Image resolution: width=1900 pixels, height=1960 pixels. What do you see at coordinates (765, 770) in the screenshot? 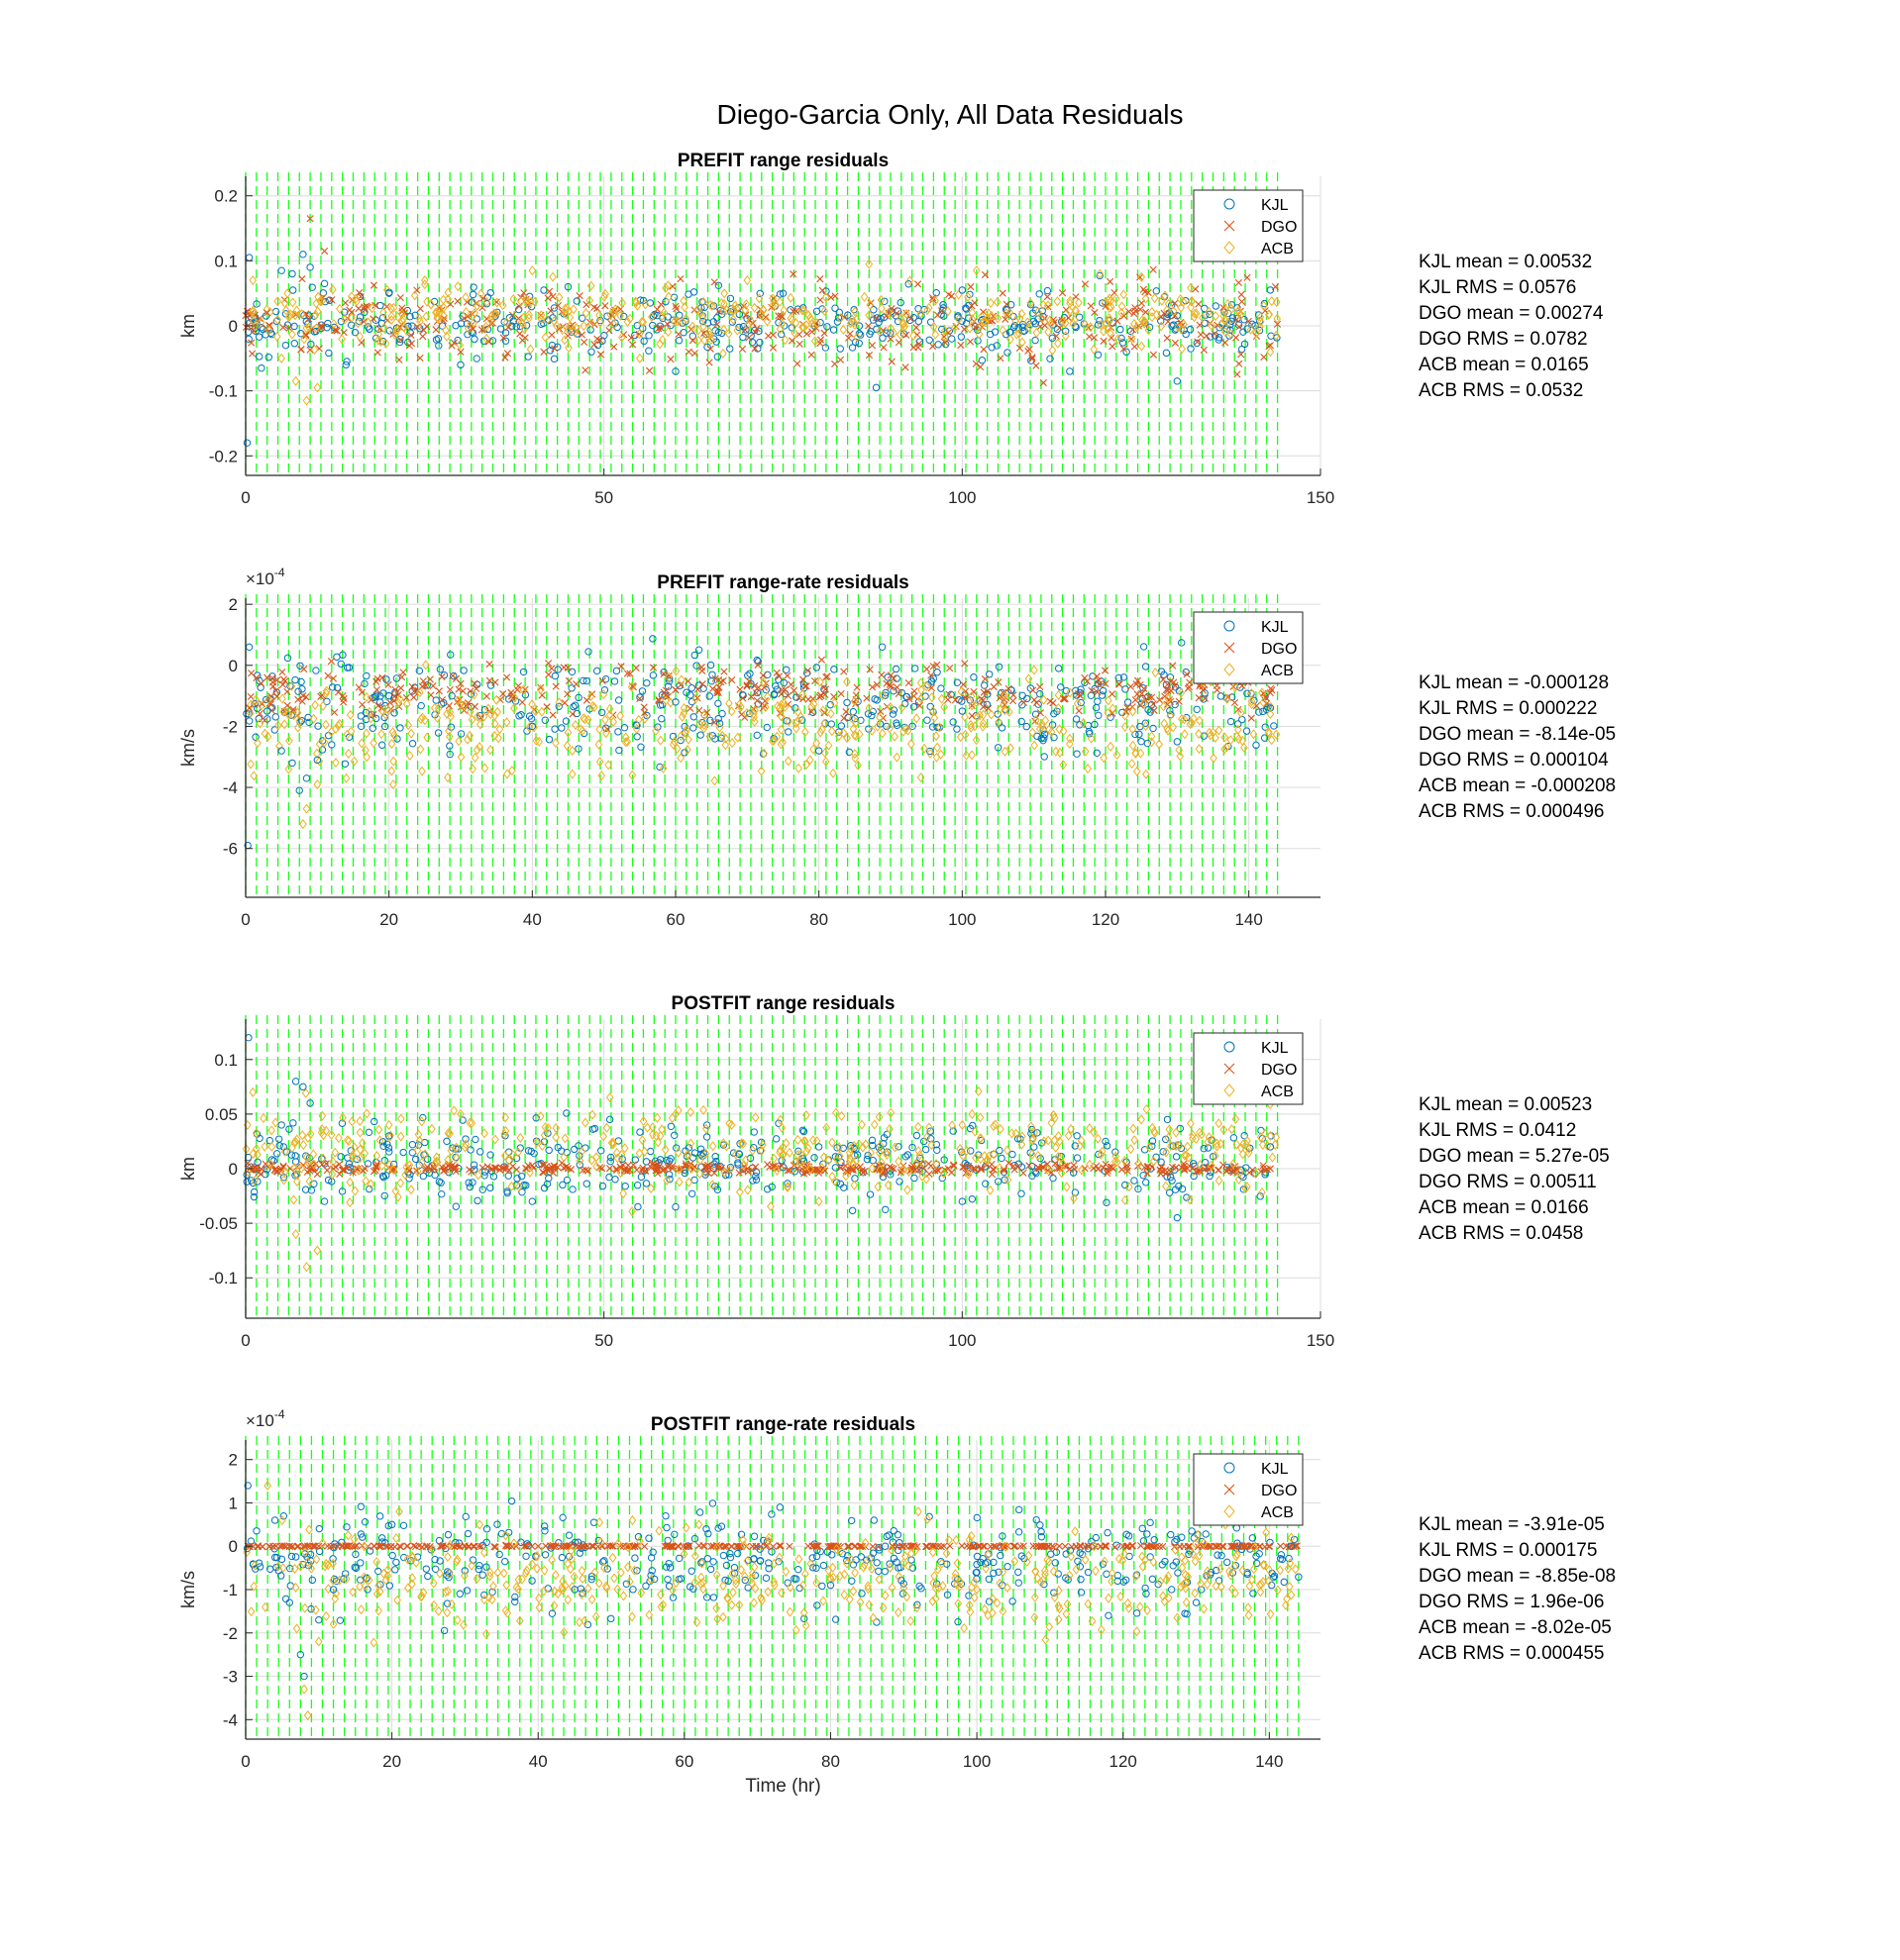
I see `series-acb` at bounding box center [765, 770].